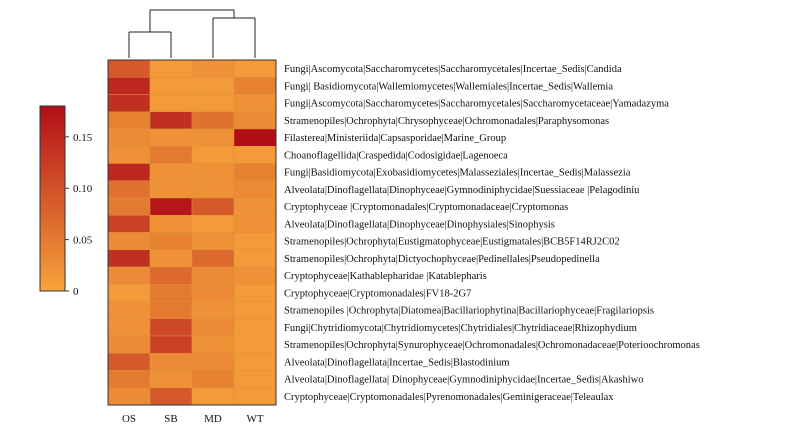 This screenshot has width=794, height=433. I want to click on color-legend-bar, so click(52, 198).